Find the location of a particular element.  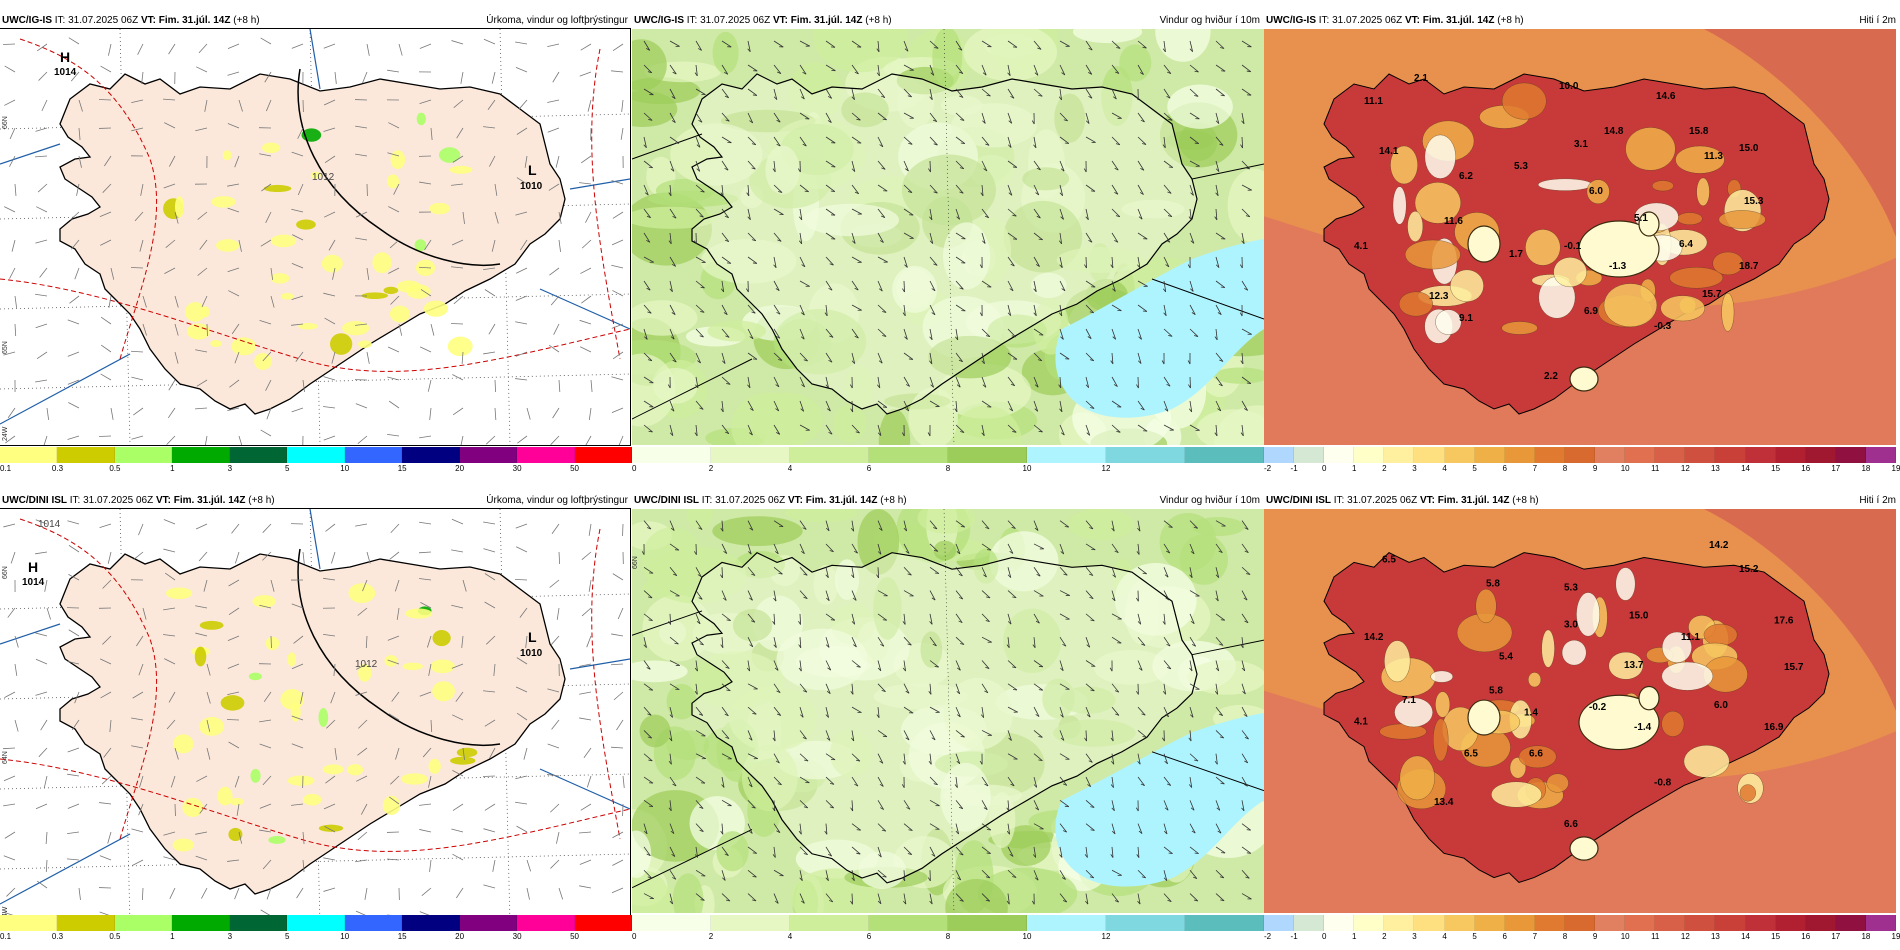

temperature-label: 13.7 is located at coordinates (1634, 665).